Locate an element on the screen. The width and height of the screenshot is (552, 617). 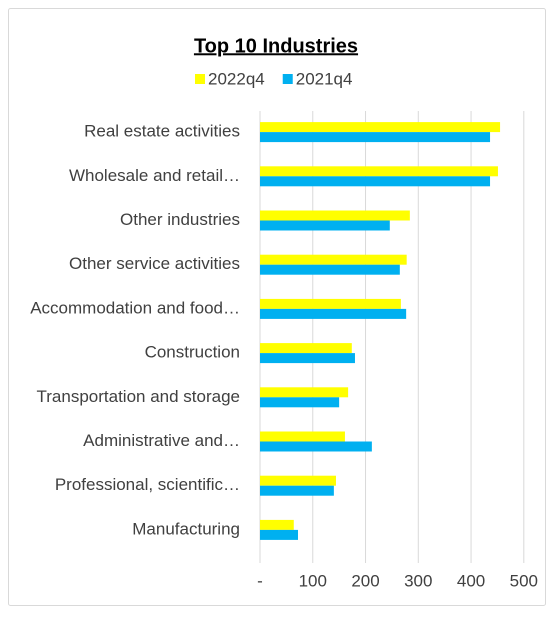
y-tick-label: Other industries is located at coordinates (180, 219).